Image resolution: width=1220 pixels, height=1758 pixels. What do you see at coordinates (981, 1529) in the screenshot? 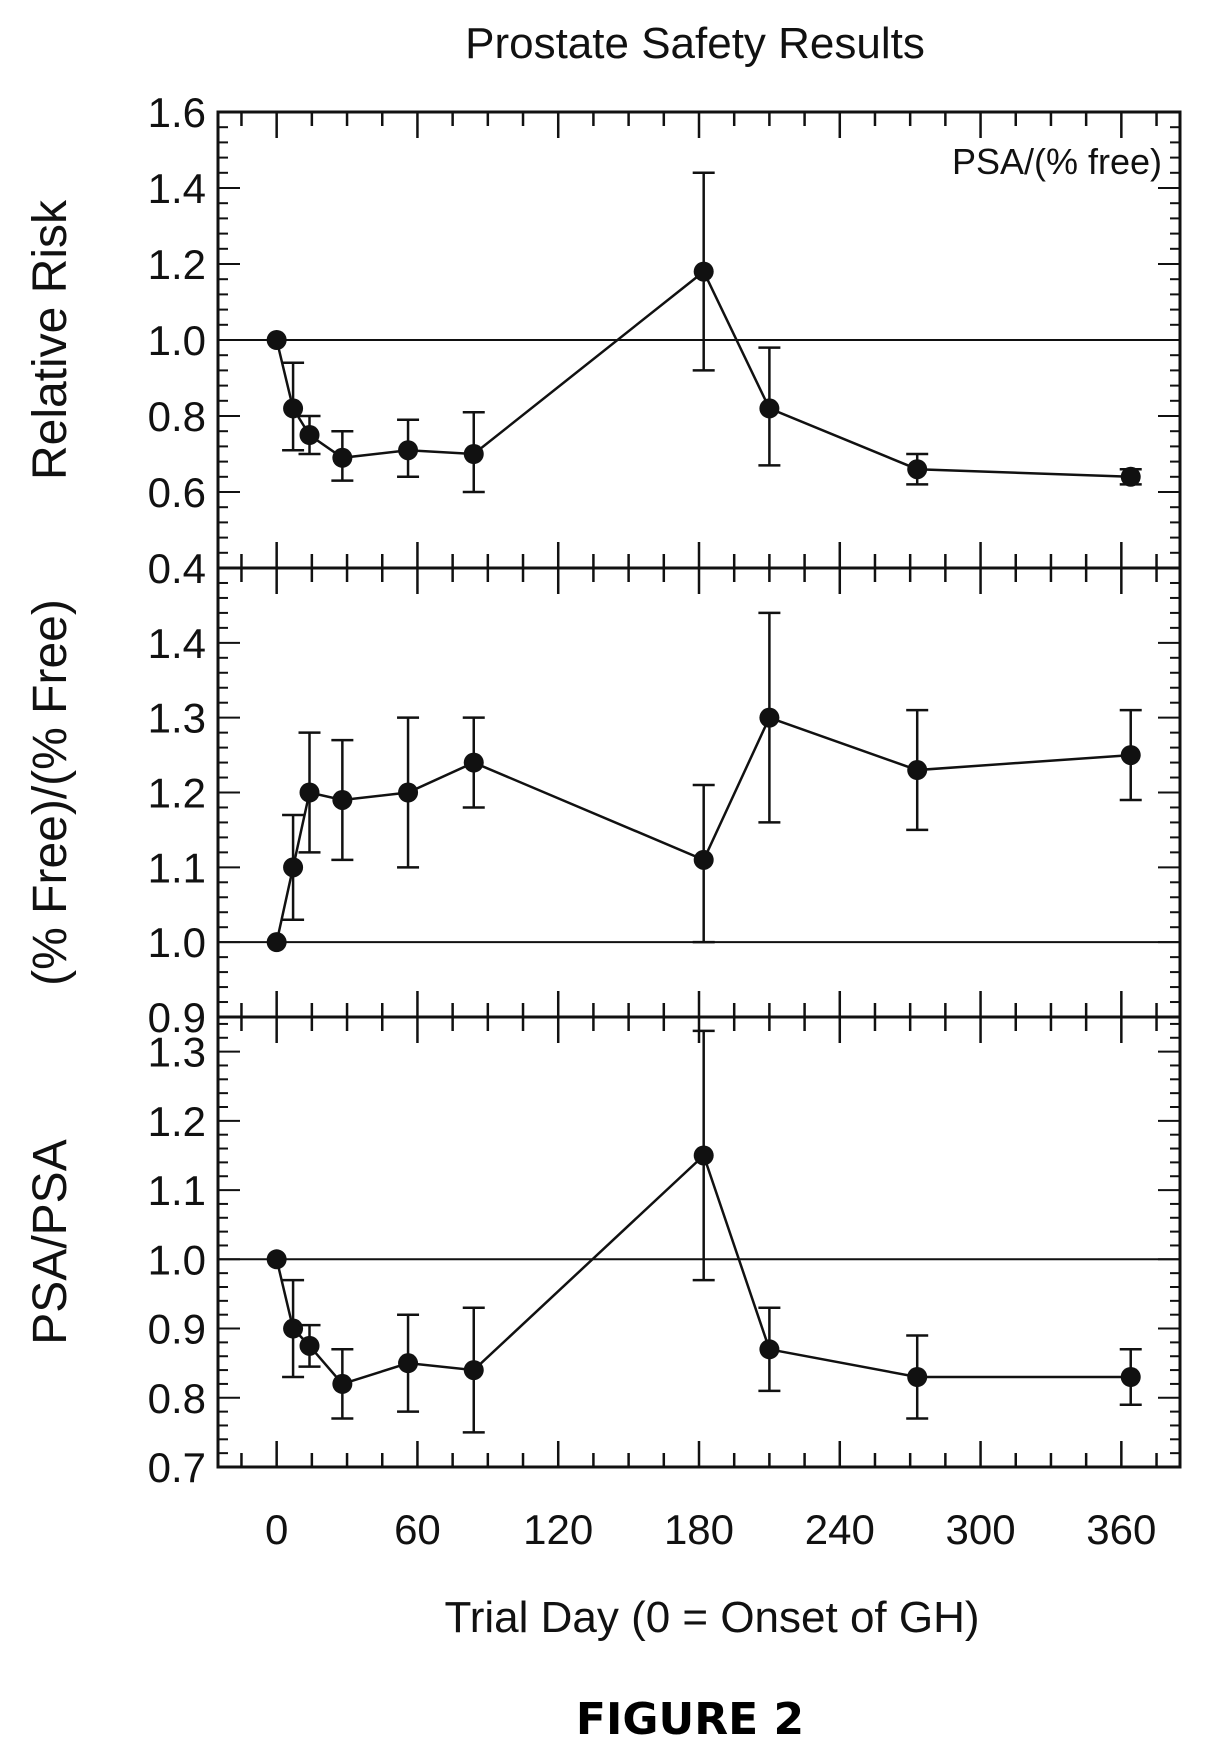
I see `x-tick-label: 300` at bounding box center [981, 1529].